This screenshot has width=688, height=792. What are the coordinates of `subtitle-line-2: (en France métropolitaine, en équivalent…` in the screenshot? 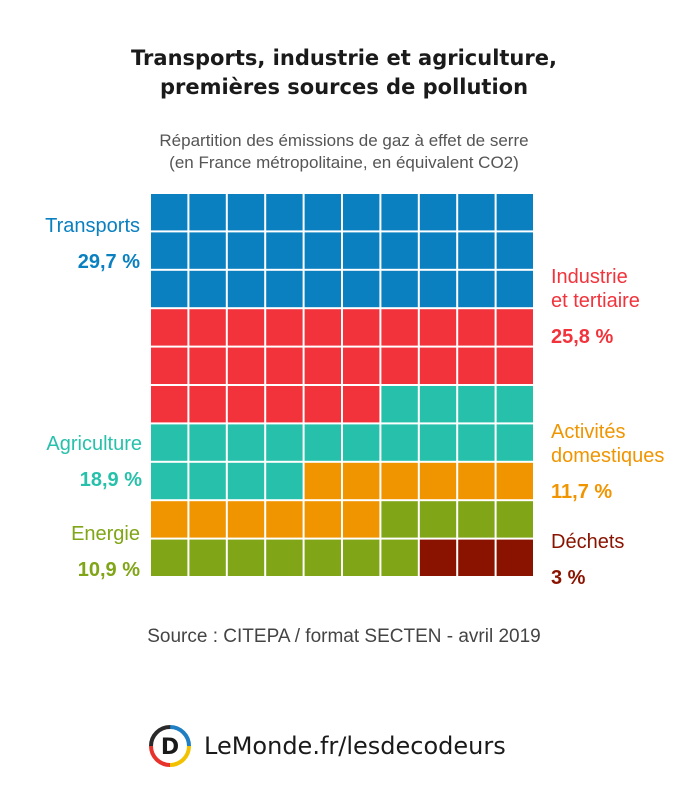 It's located at (344, 162).